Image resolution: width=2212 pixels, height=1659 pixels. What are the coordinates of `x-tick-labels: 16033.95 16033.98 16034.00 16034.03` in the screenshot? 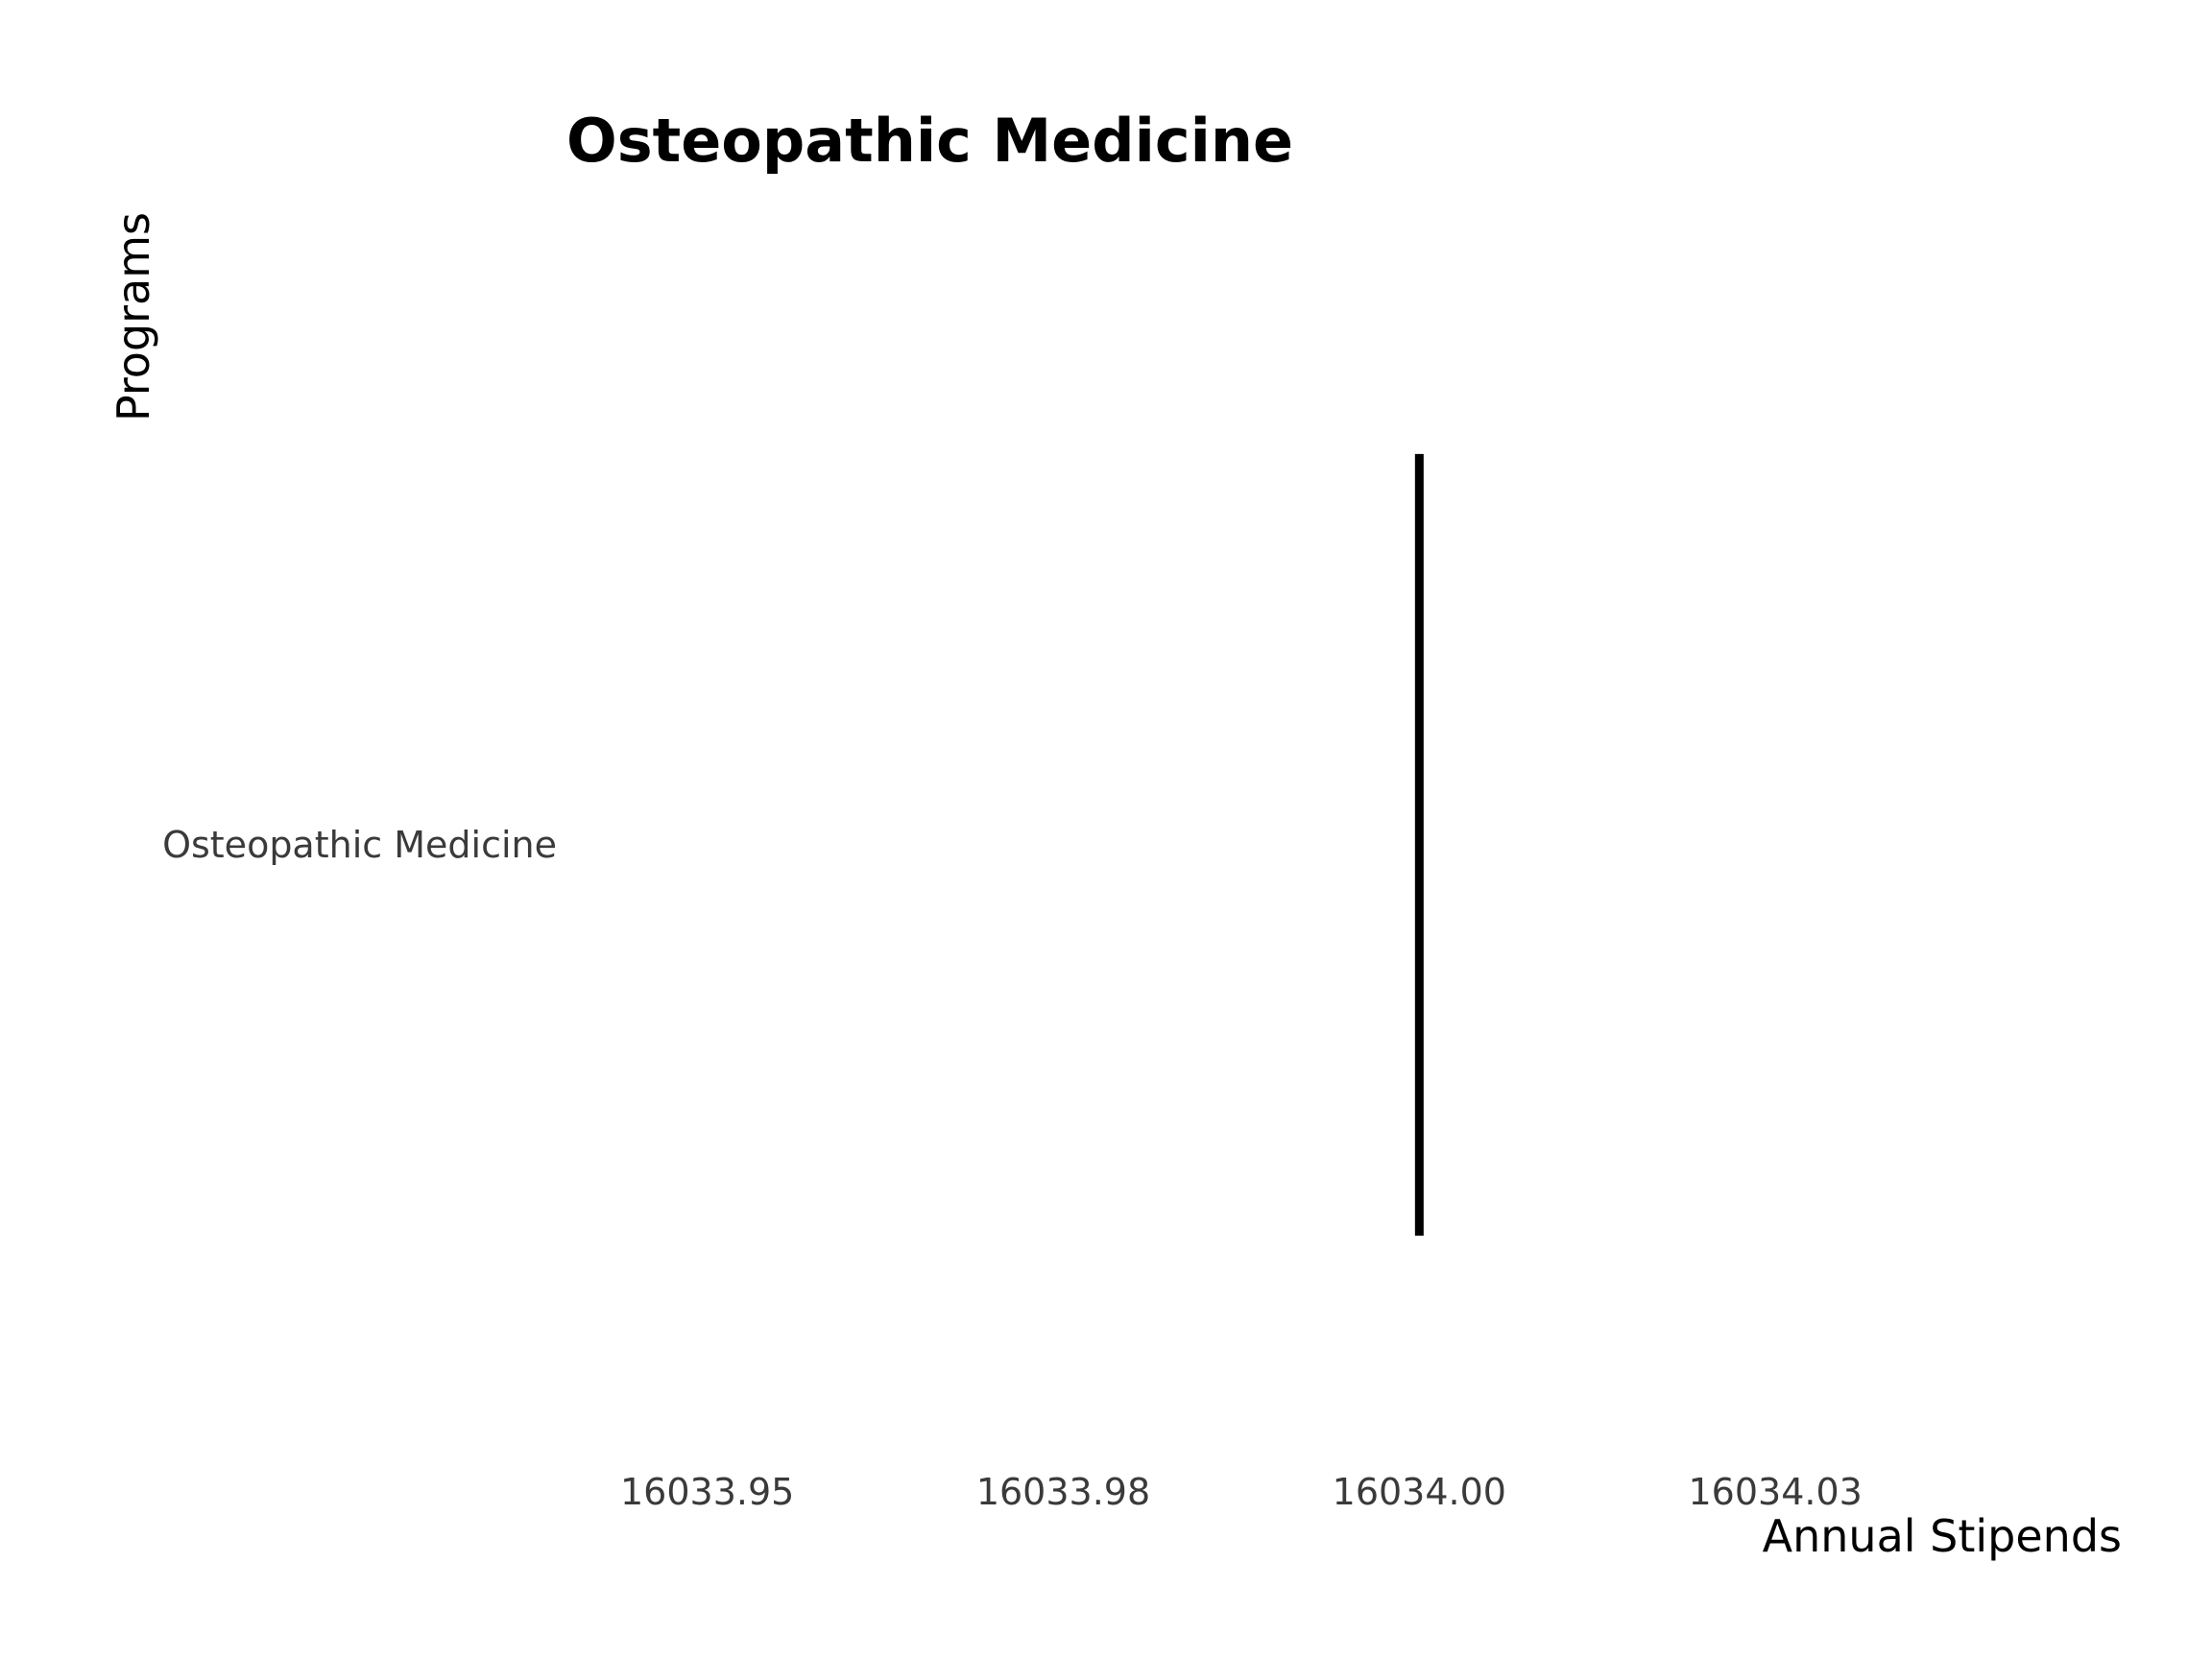 It's located at (1241, 1492).